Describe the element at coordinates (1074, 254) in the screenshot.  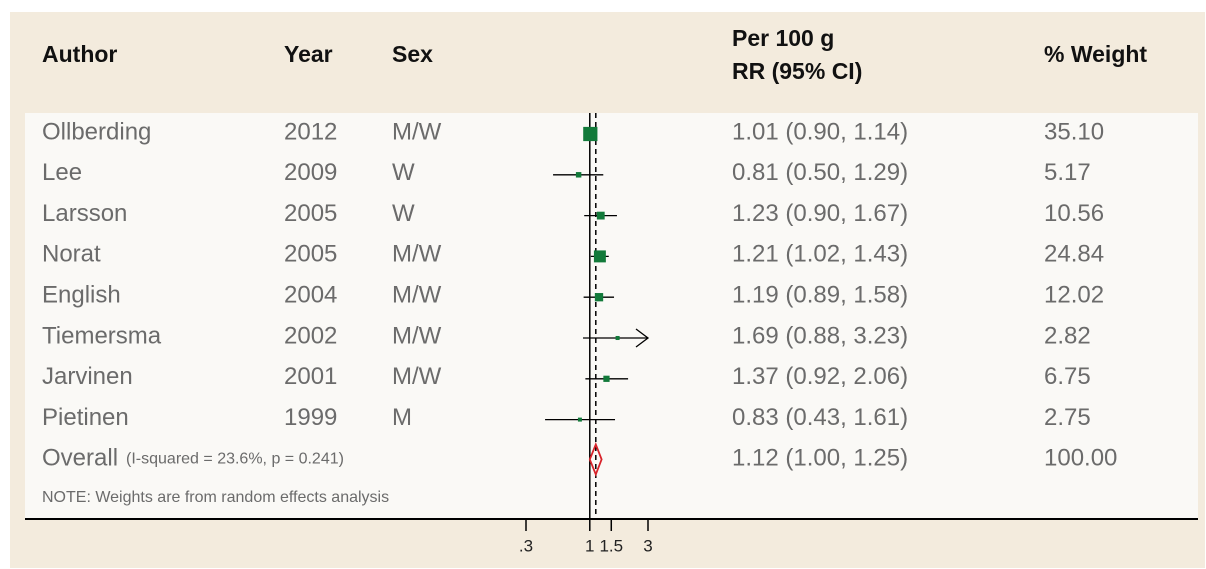
I see `weight-label: 24.84` at that location.